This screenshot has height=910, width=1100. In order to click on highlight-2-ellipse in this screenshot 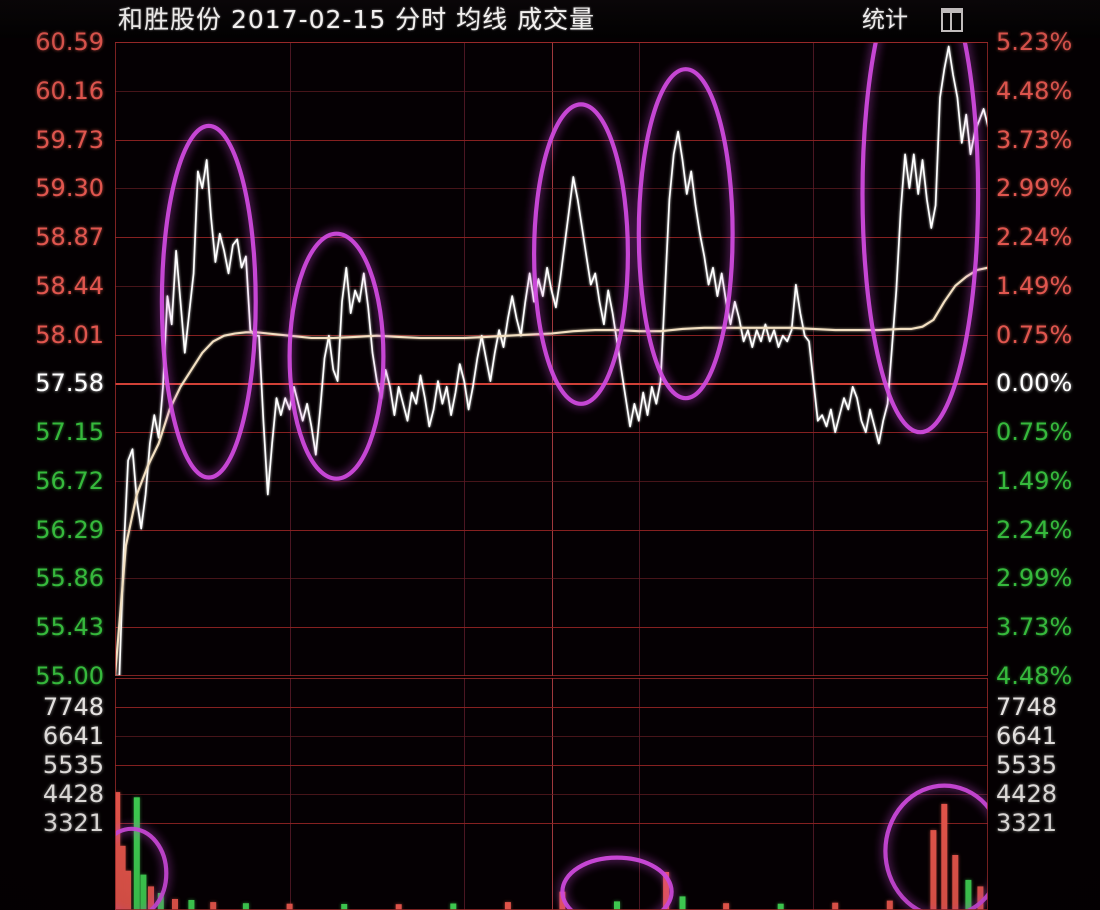, I will do `click(336, 356)`.